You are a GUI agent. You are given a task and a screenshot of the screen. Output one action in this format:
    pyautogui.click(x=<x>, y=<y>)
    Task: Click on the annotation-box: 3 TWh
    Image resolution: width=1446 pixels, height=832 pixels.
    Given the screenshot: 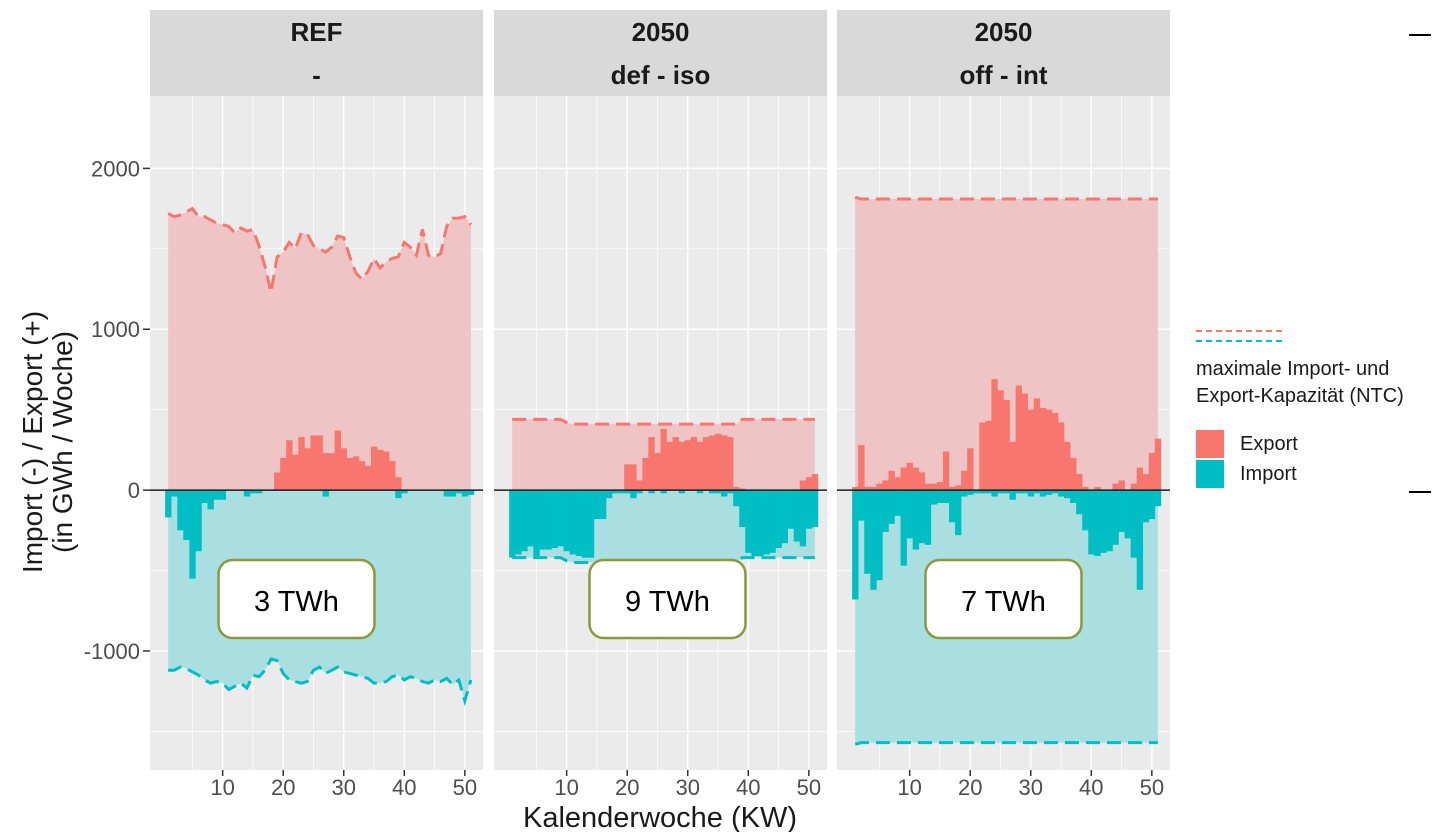 What is the action you would take?
    pyautogui.click(x=296, y=599)
    